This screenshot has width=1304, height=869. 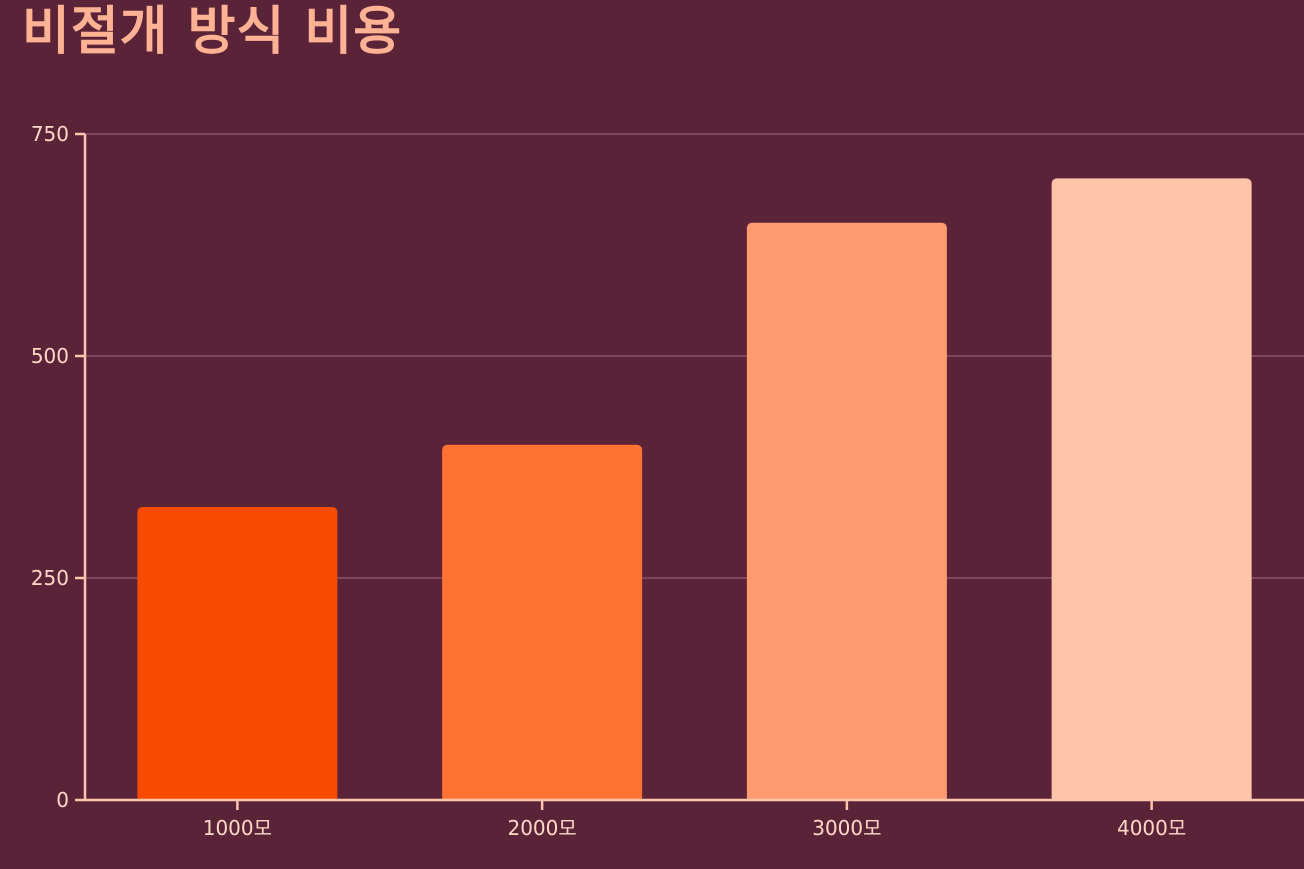 What do you see at coordinates (237, 828) in the screenshot?
I see `x-tick-label: 1000모` at bounding box center [237, 828].